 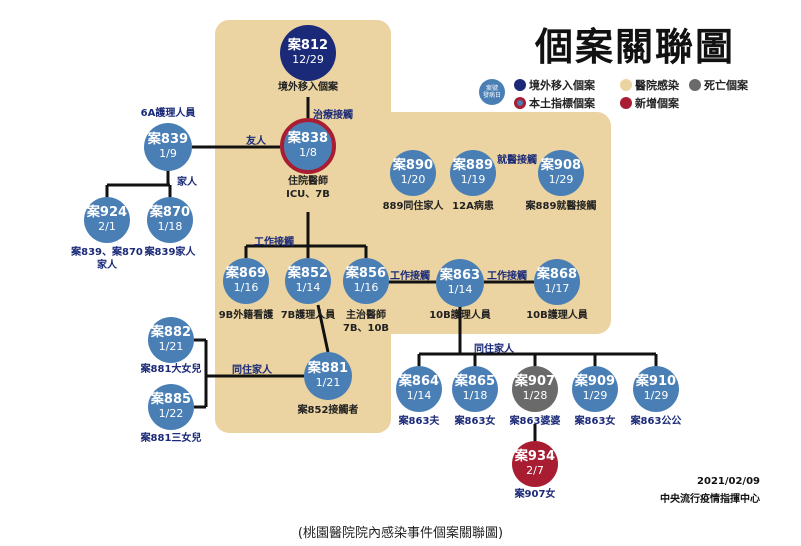 What do you see at coordinates (419, 421) in the screenshot?
I see `case-label-864: 案863夫` at bounding box center [419, 421].